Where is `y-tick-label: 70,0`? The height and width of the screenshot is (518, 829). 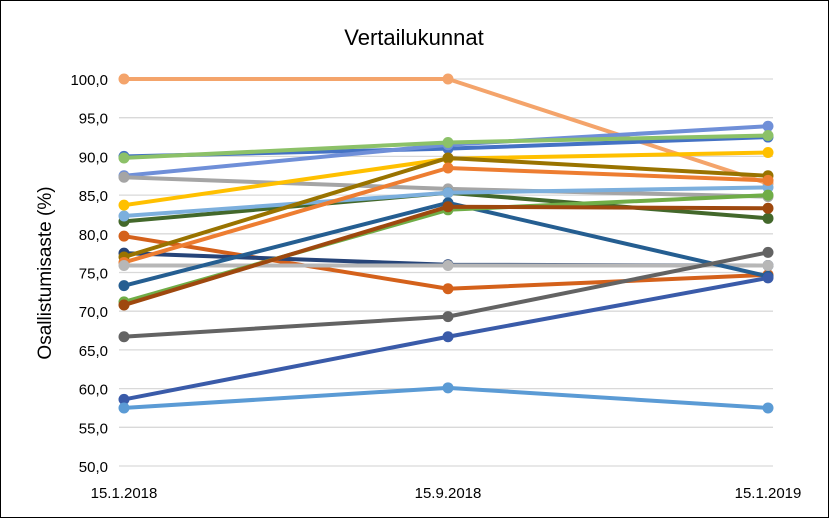 y-tick-label: 70,0 is located at coordinates (93, 312).